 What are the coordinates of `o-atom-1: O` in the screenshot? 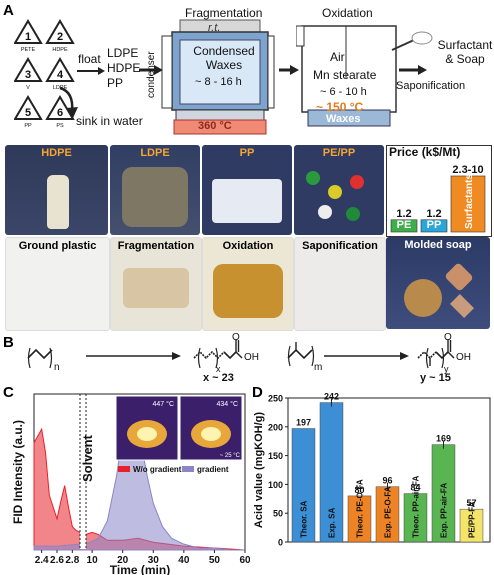 It's located at (236, 337).